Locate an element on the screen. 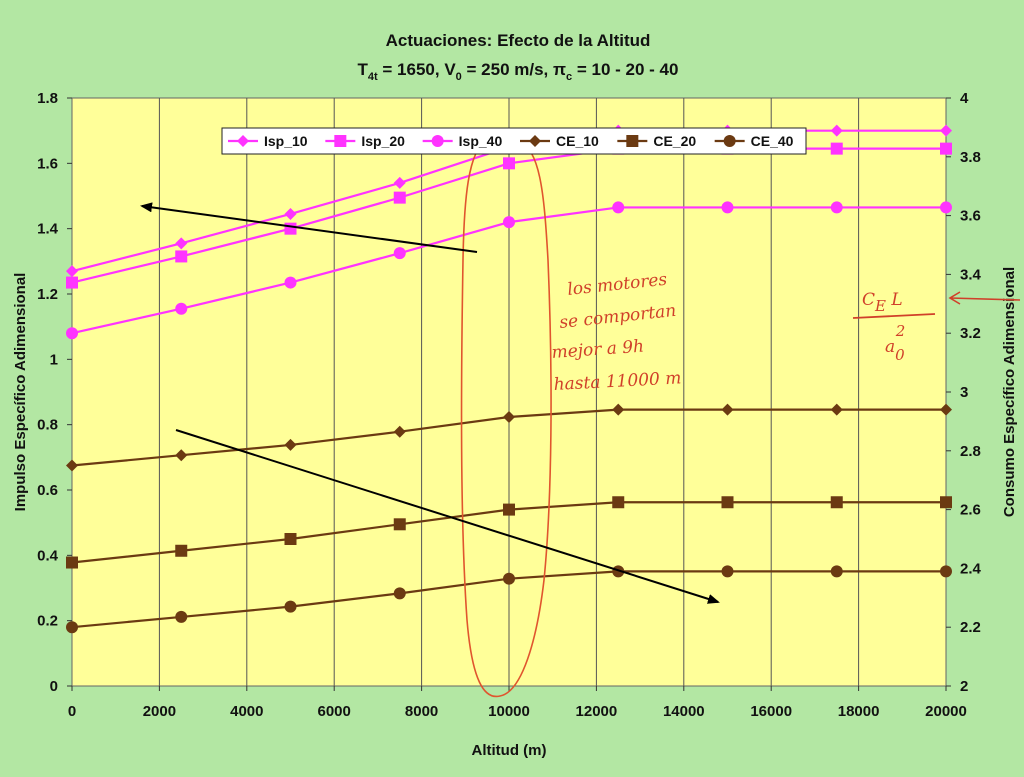  legend-item-ce-20: CE_20 is located at coordinates (656, 141).